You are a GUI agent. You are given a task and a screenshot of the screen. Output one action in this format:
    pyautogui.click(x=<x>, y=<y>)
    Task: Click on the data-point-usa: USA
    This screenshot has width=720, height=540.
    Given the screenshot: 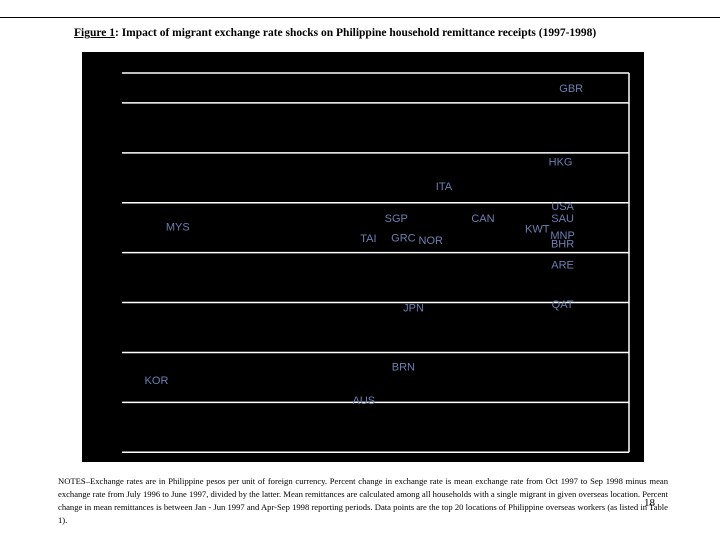 What is the action you would take?
    pyautogui.click(x=562, y=207)
    